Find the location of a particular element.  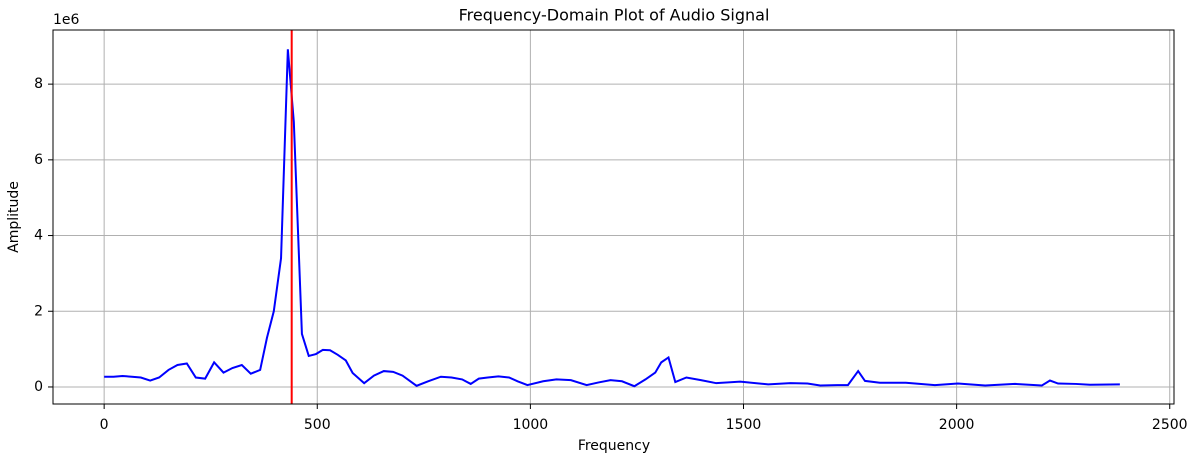

chart-title: Frequency-Domain Plot of Audio Signal is located at coordinates (614, 15).